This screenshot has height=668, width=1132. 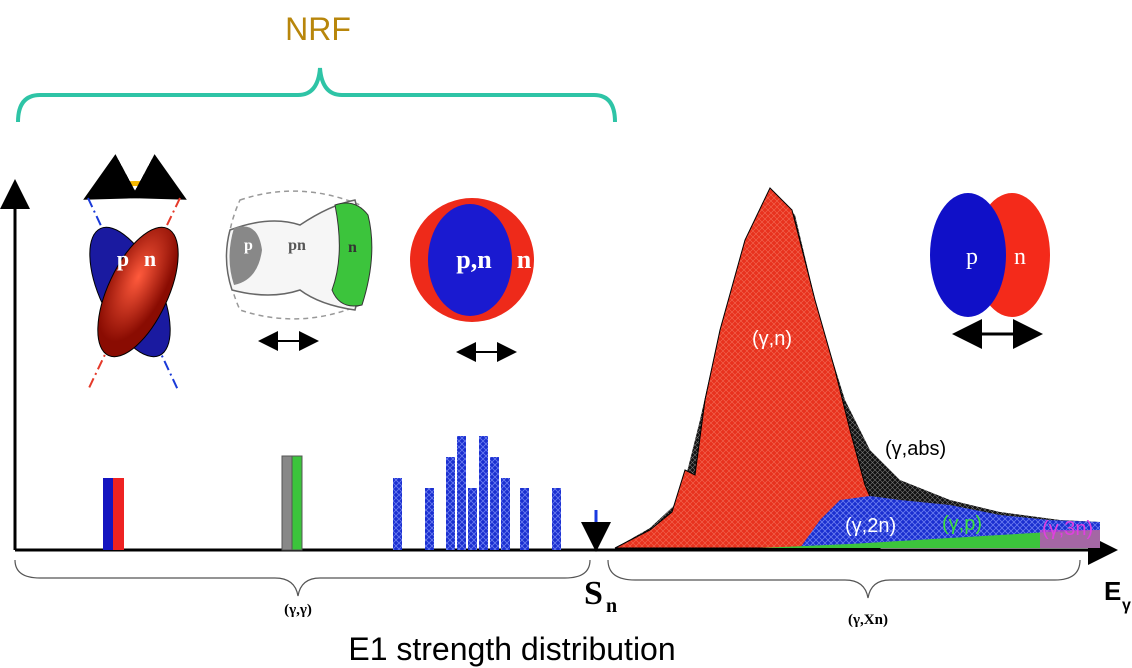 What do you see at coordinates (593, 593) in the screenshot?
I see `threshold-label: S` at bounding box center [593, 593].